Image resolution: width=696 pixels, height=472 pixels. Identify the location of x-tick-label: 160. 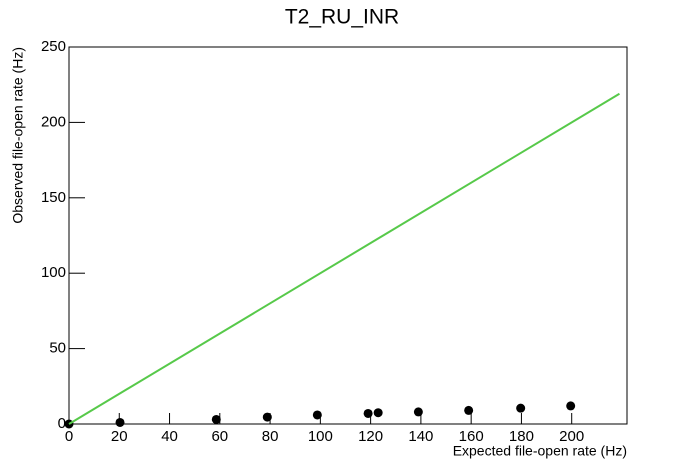
(471, 436).